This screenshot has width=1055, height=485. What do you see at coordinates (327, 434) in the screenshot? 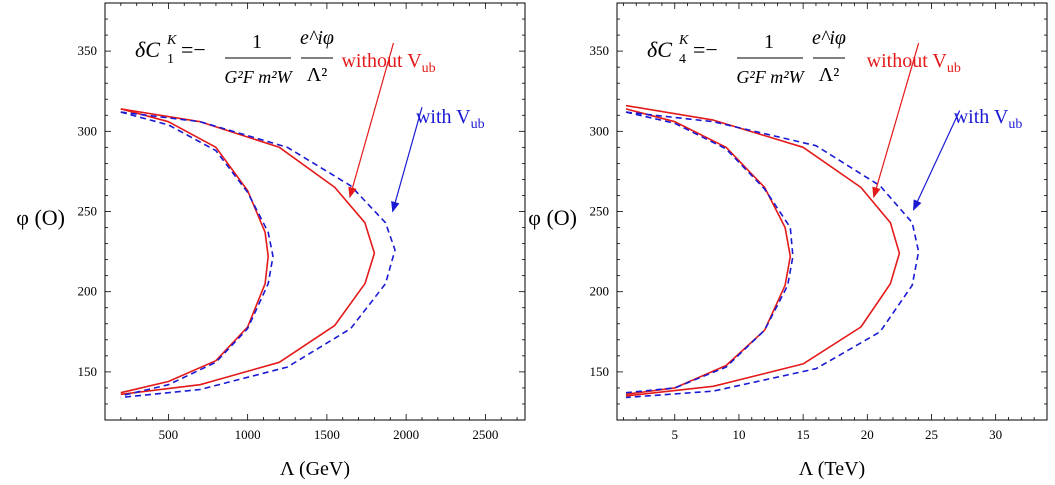
I see `x-tick-label: 1500` at bounding box center [327, 434].